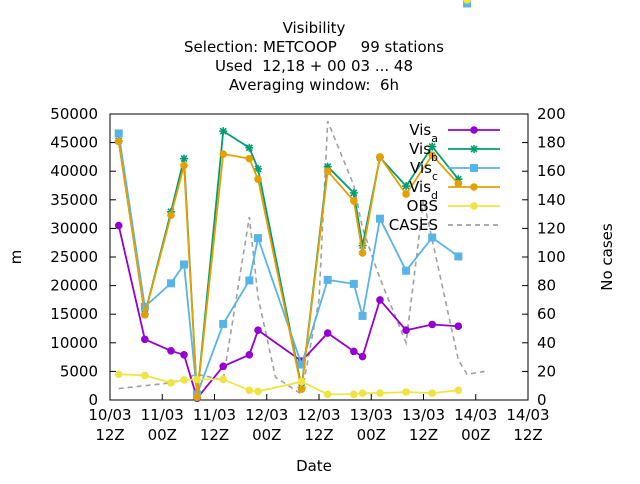  What do you see at coordinates (546, 314) in the screenshot?
I see `y2-tick-label: 60` at bounding box center [546, 314].